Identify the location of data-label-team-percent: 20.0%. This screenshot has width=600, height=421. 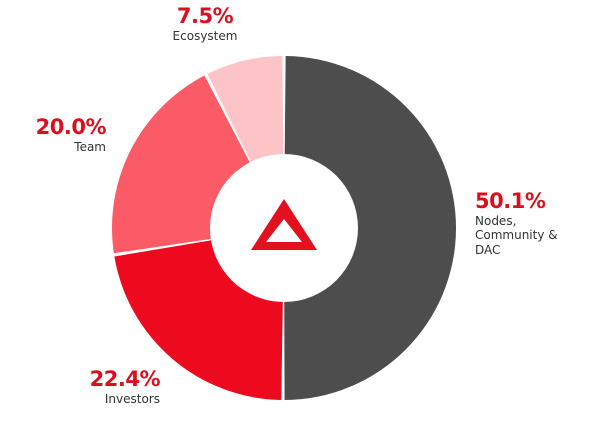
(71, 127).